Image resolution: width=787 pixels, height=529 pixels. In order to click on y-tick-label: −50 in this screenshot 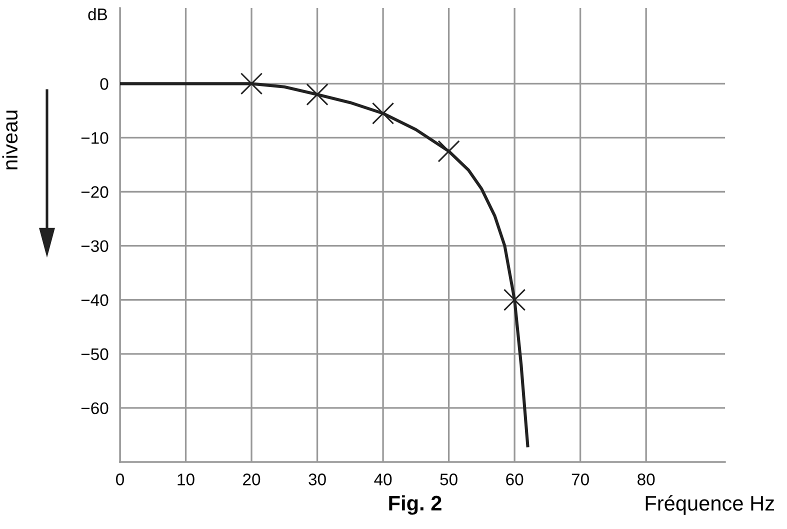, I will do `click(94, 354)`.